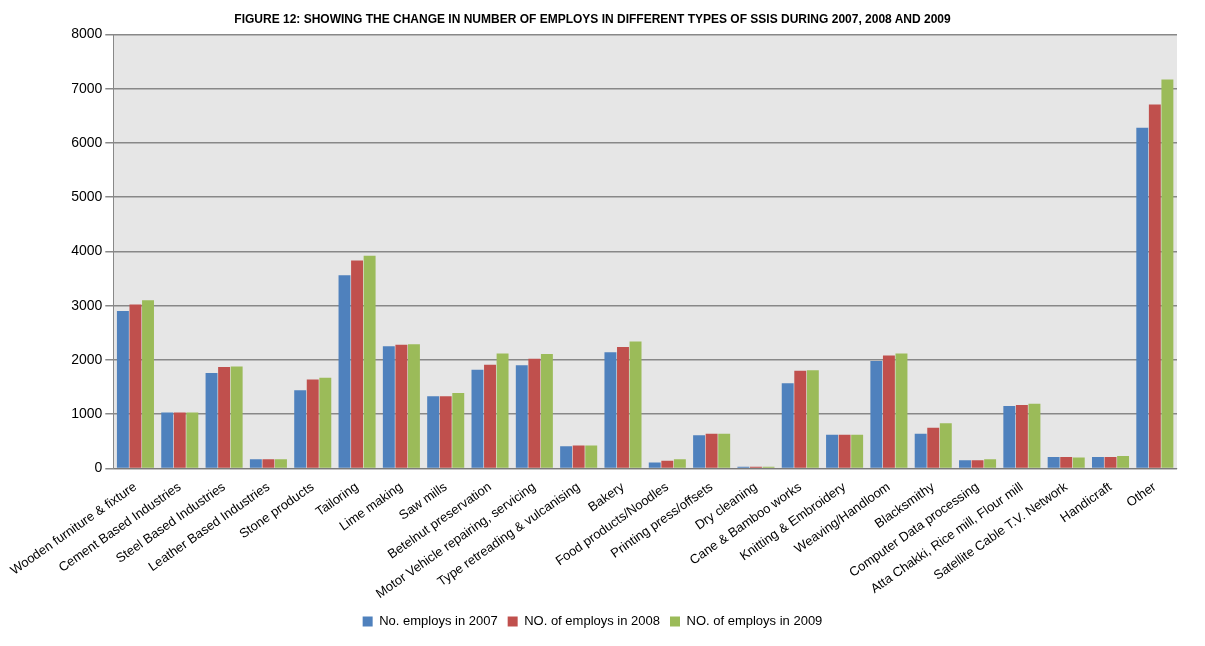 This screenshot has height=646, width=1205. I want to click on y-tick-label: 3000, so click(87, 304).